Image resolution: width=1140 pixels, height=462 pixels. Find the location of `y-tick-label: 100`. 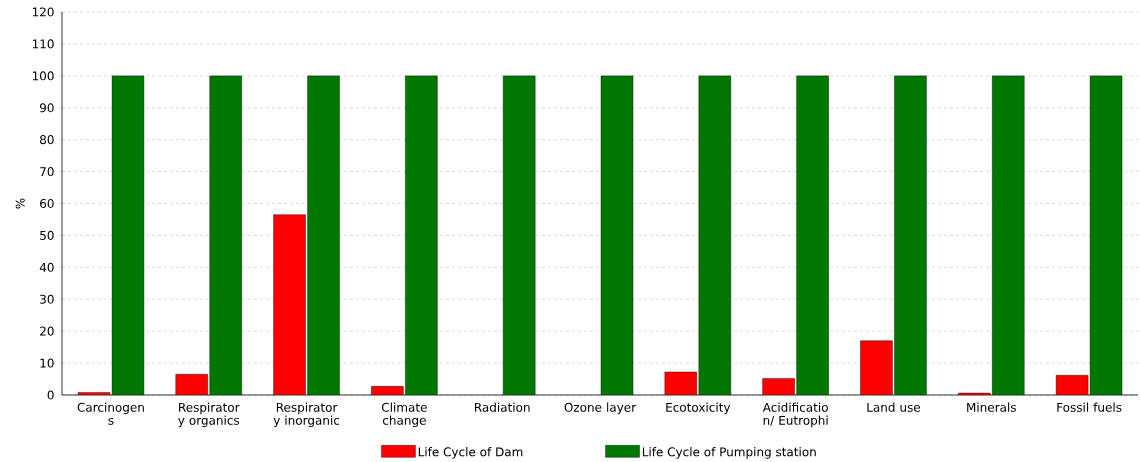

y-tick-label: 100 is located at coordinates (43, 76).